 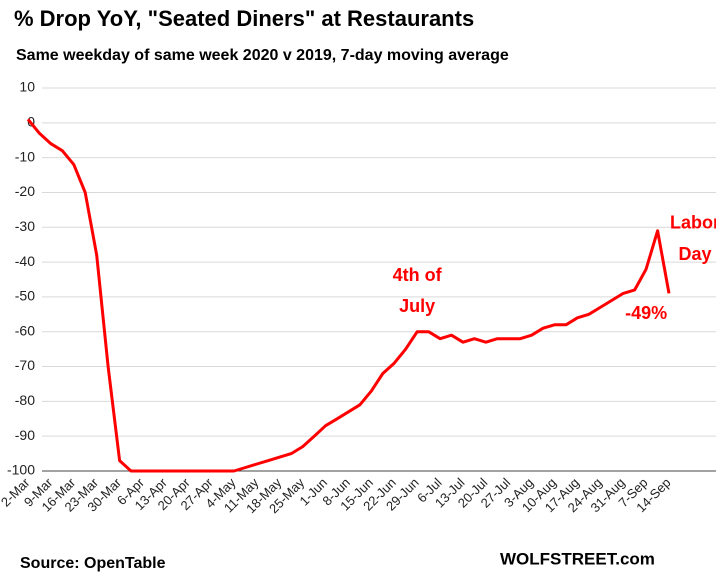 What do you see at coordinates (25, 156) in the screenshot?
I see `y-tick-label: -10` at bounding box center [25, 156].